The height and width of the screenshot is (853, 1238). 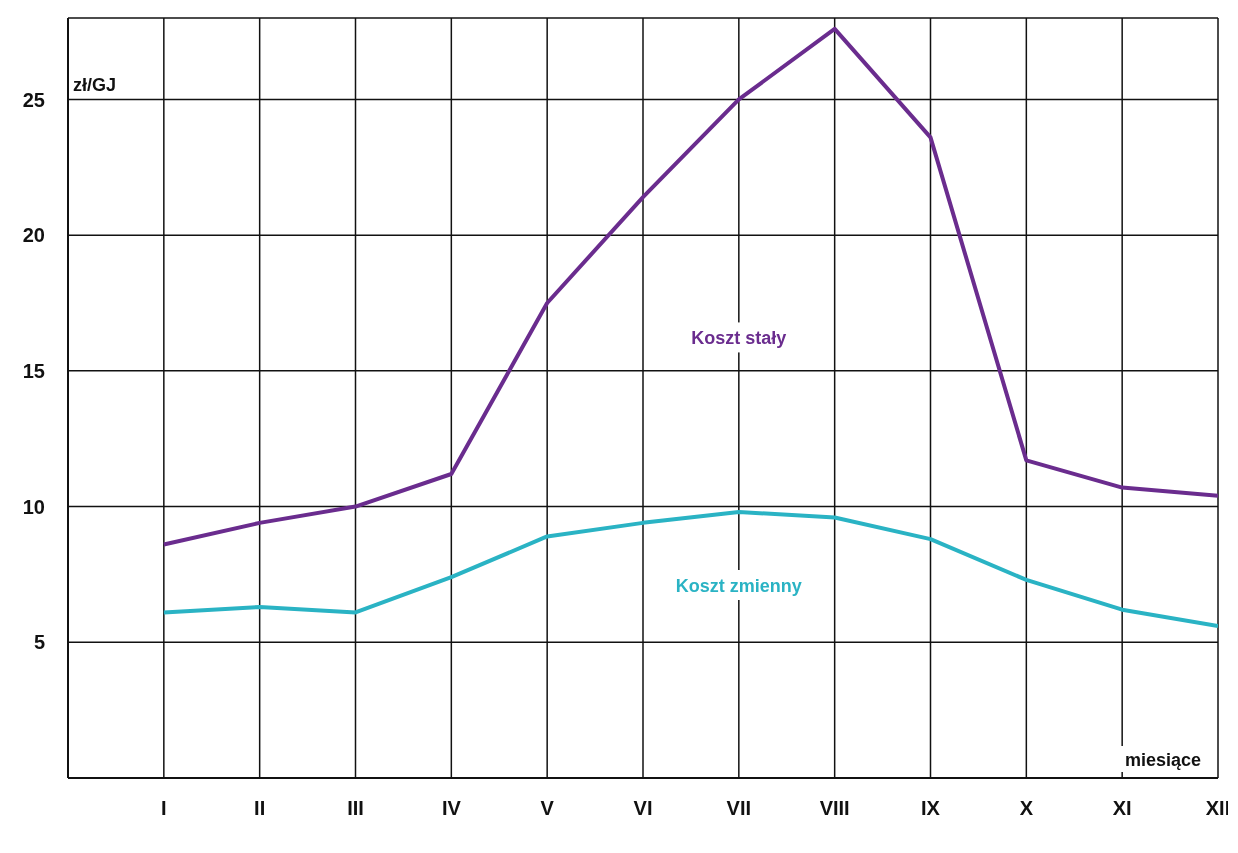 I want to click on y-tick-label: 15, so click(x=33, y=370).